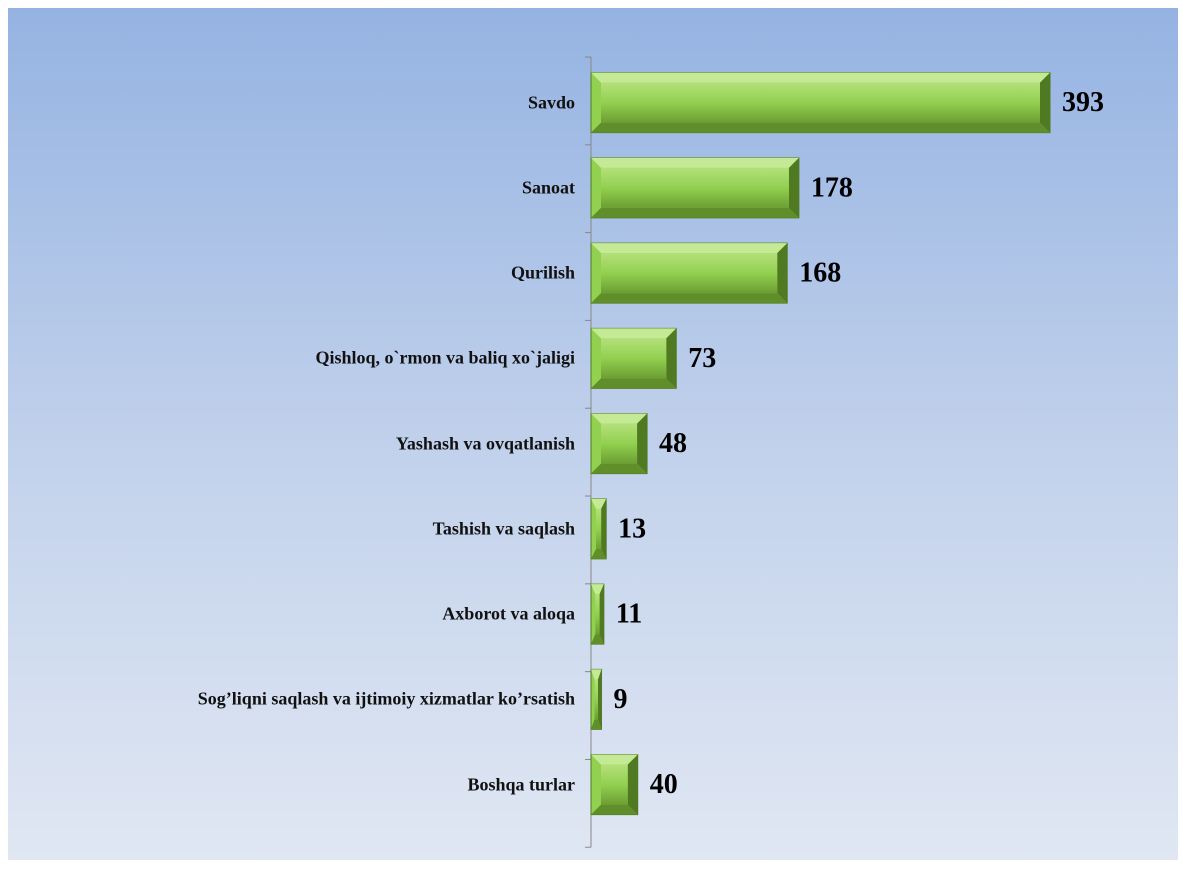 The height and width of the screenshot is (888, 1183). What do you see at coordinates (521, 783) in the screenshot?
I see `category-text: Boshqa turlar` at bounding box center [521, 783].